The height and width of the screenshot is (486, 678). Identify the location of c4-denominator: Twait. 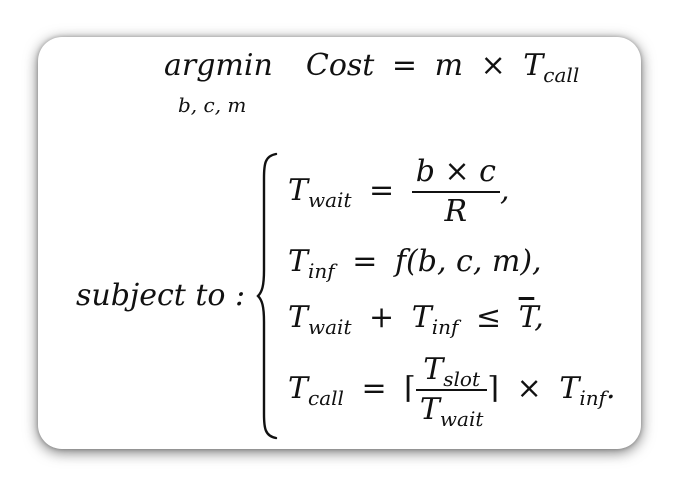
(452, 411).